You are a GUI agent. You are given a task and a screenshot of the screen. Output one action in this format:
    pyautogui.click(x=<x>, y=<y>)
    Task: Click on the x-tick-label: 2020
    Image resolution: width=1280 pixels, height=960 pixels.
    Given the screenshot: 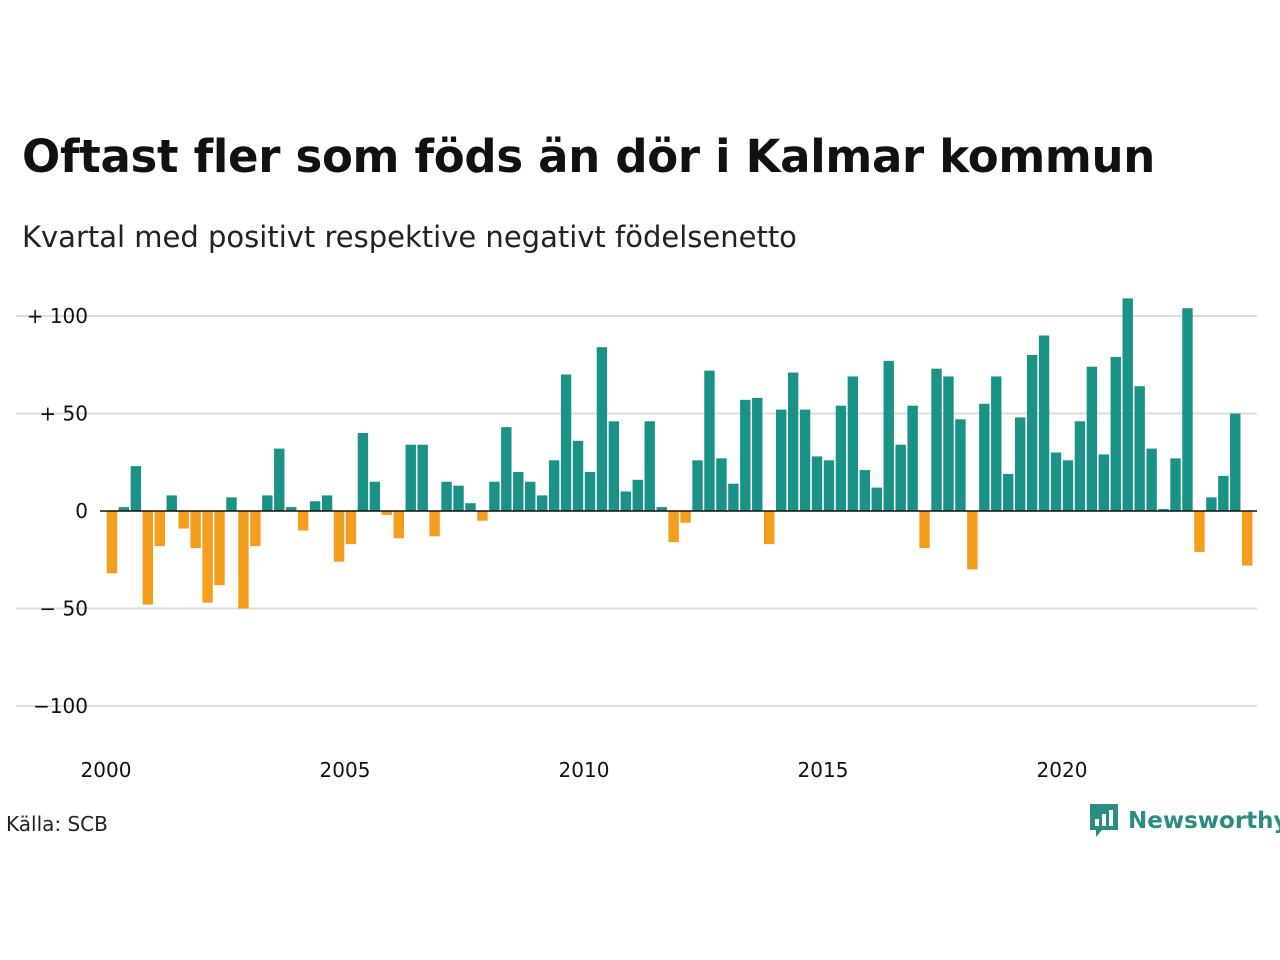 What is the action you would take?
    pyautogui.click(x=1062, y=770)
    